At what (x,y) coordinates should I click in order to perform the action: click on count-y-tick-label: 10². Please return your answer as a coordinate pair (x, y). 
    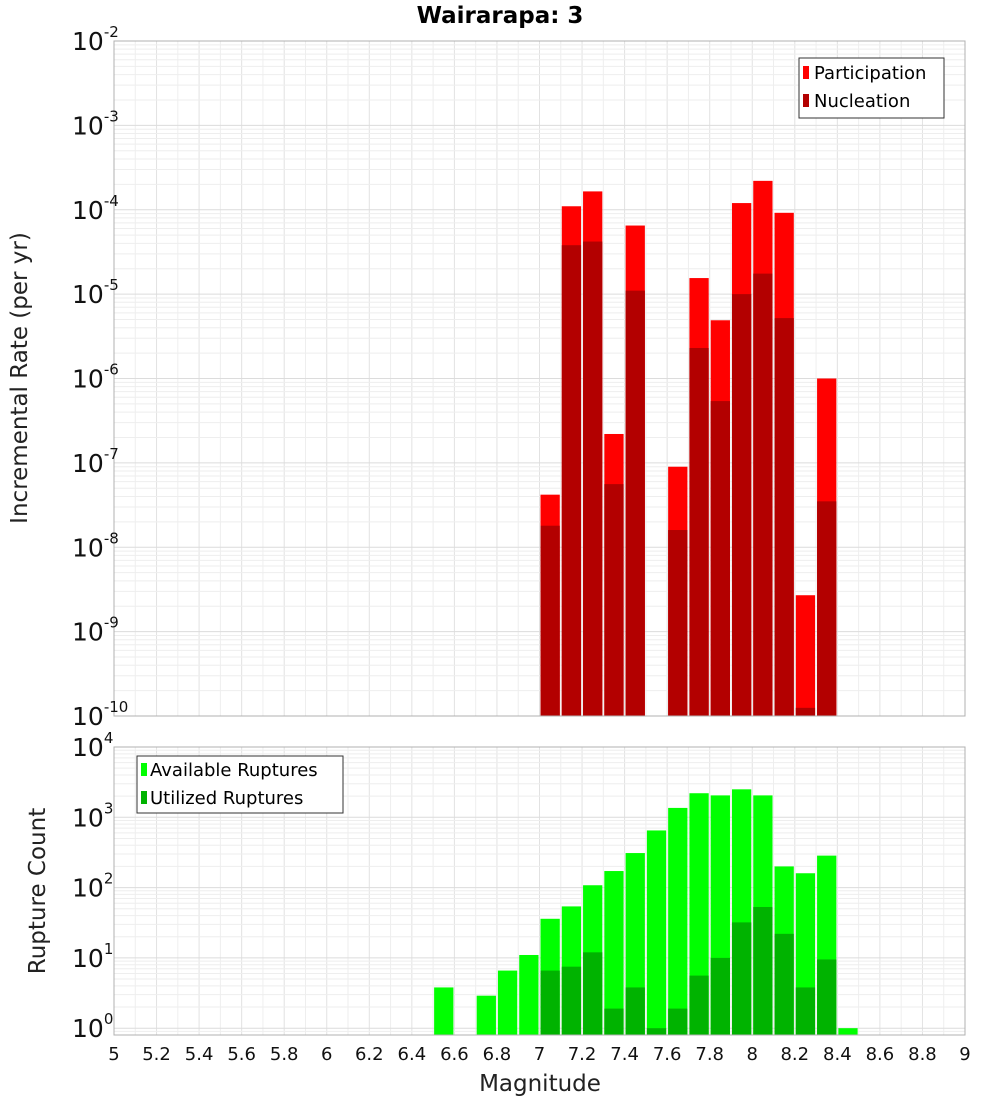
    Looking at the image, I should click on (92, 886).